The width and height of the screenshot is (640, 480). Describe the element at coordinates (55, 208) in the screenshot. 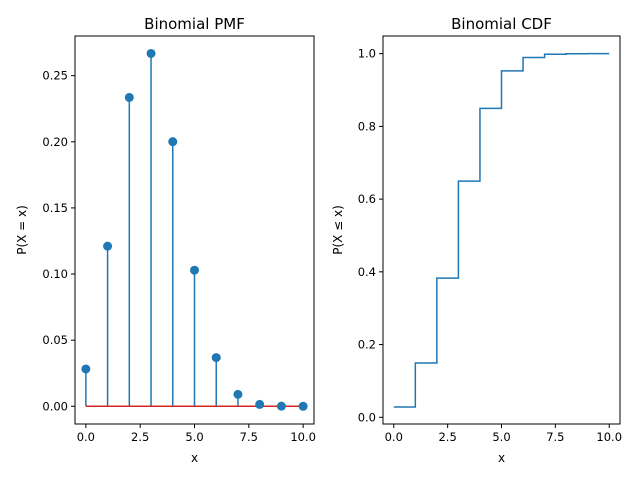

I see `pmf-y-tick-label: 0.15` at that location.